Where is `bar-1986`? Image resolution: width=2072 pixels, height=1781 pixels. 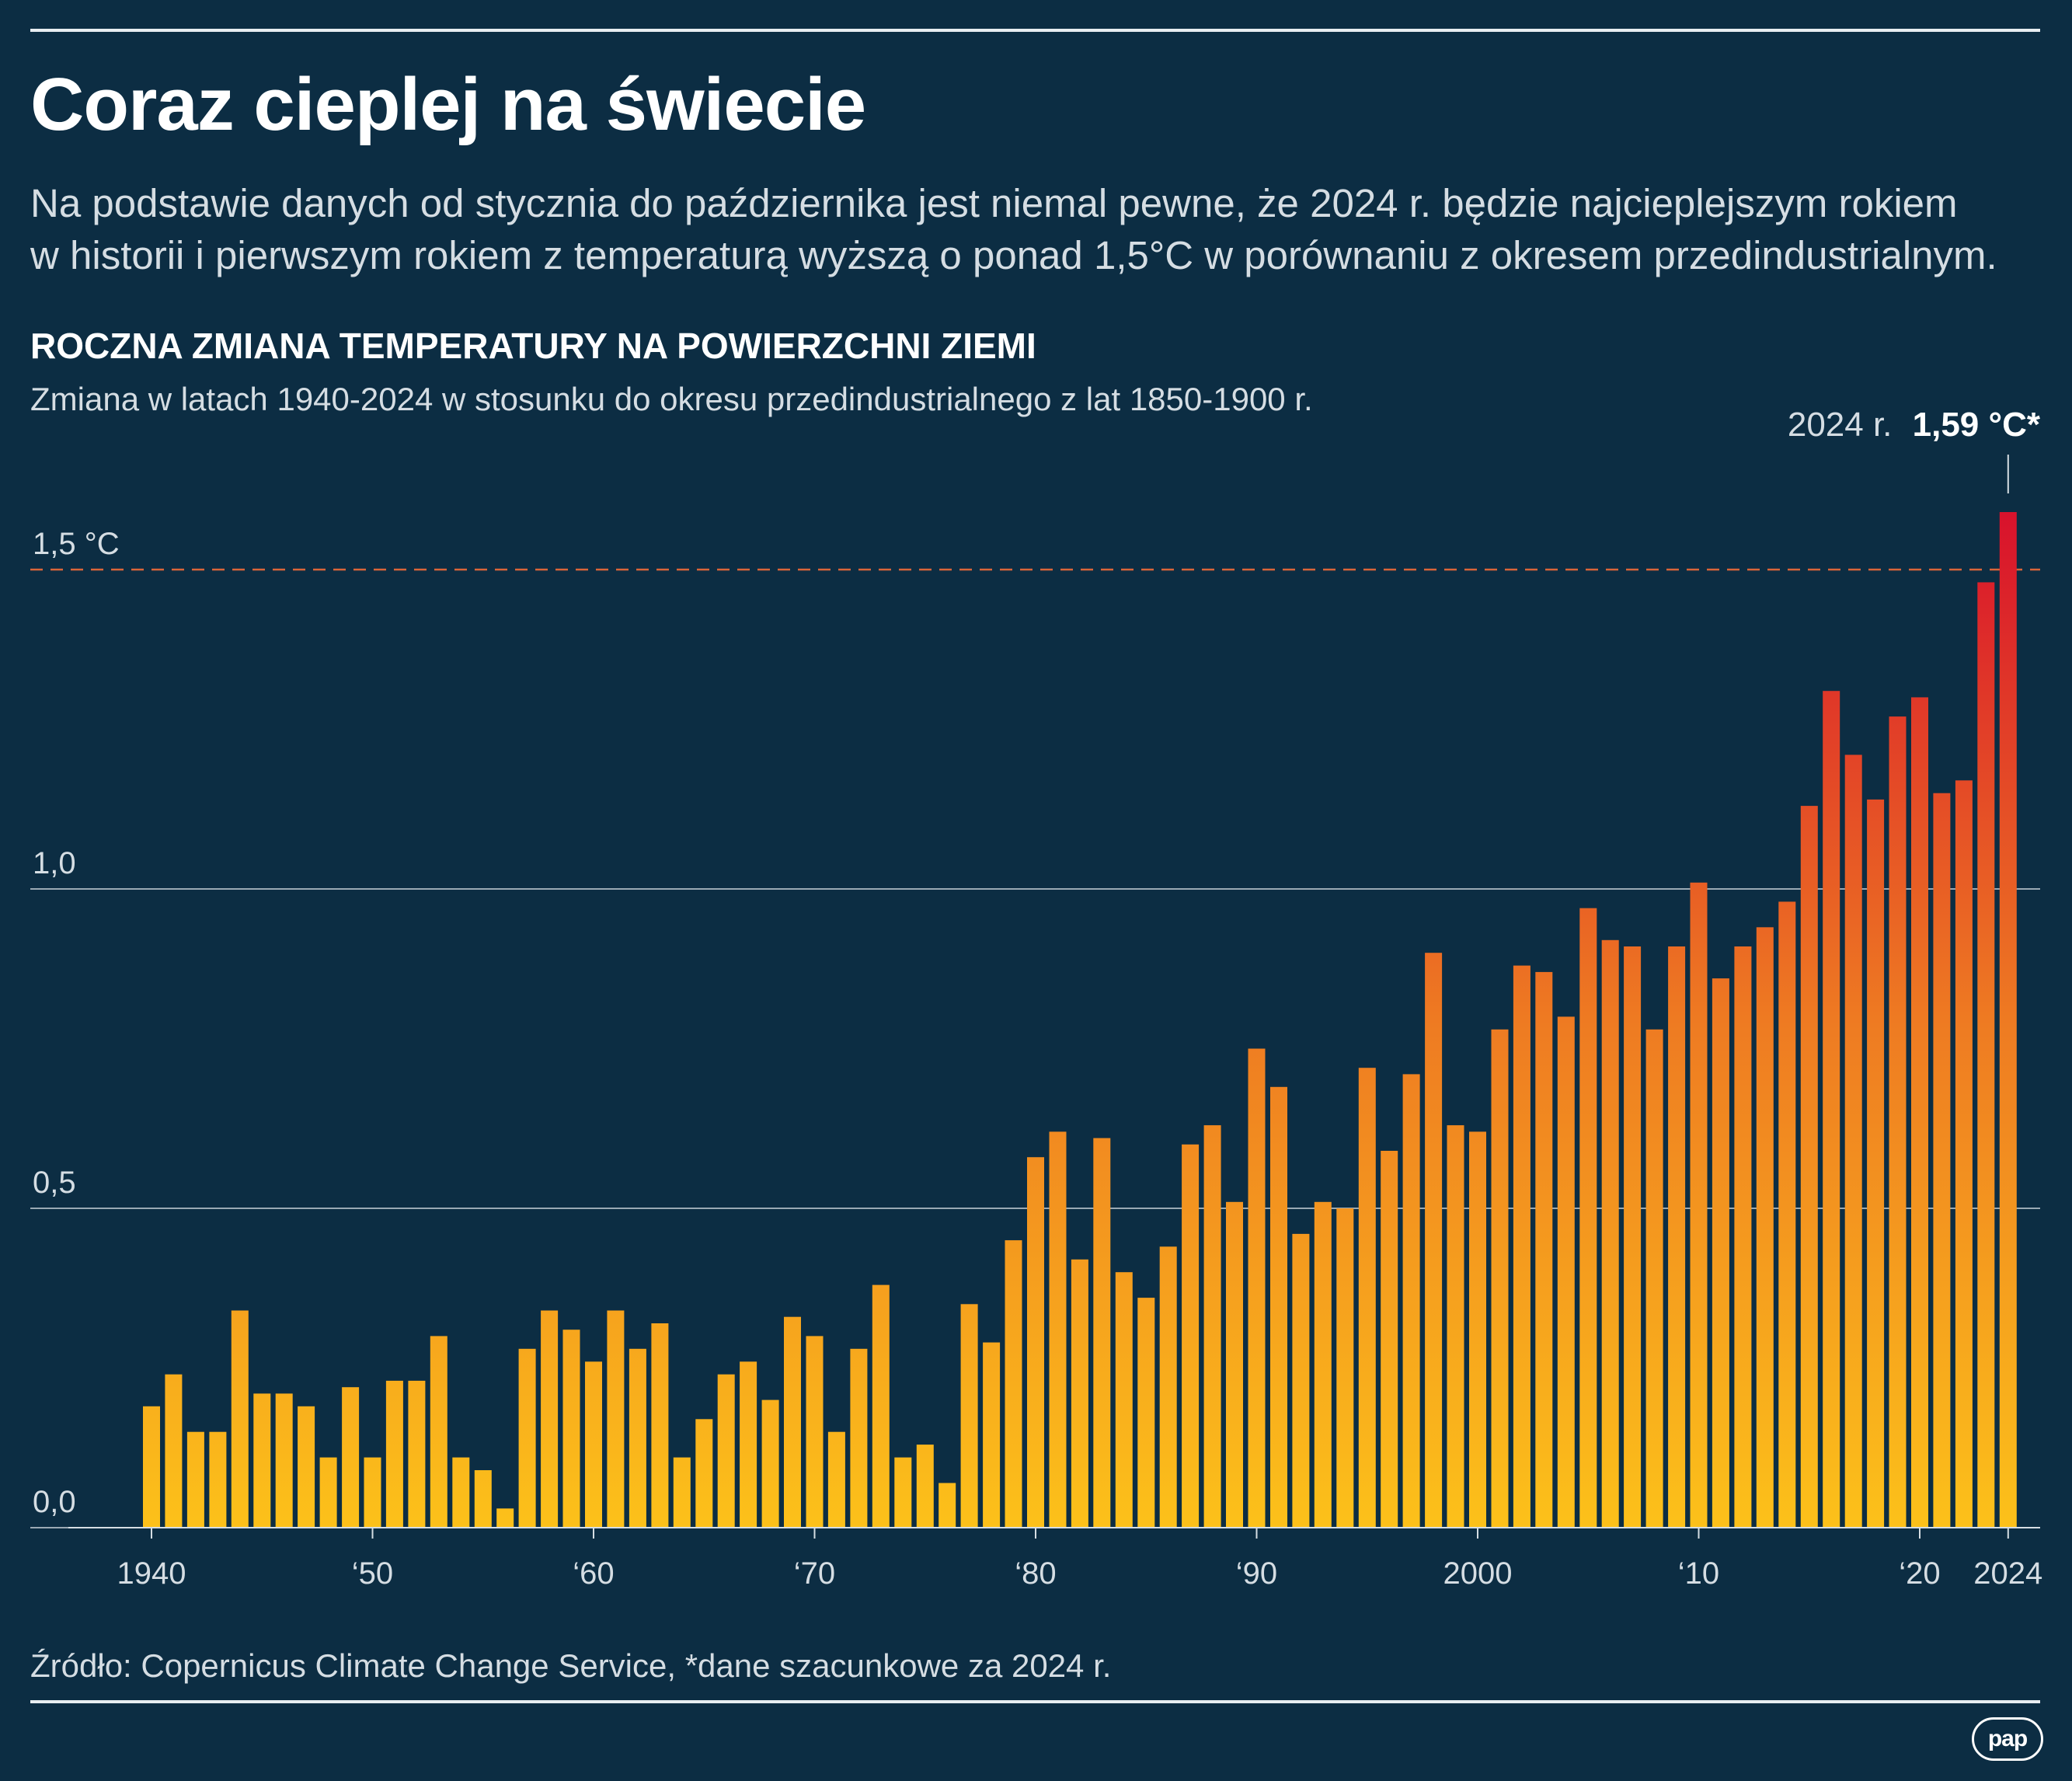
bar-1986 is located at coordinates (1168, 1387).